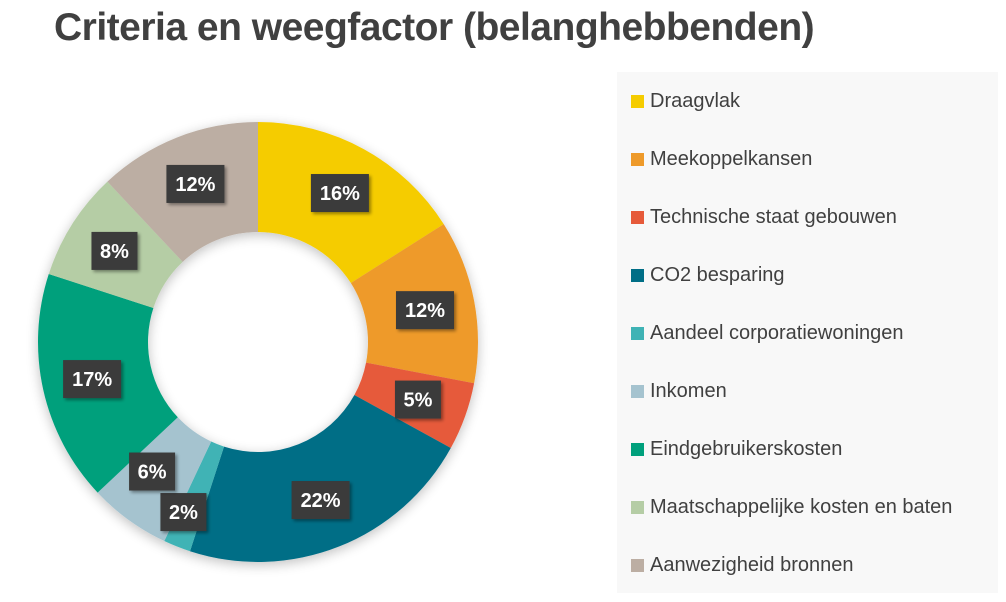  I want to click on data-label-text: 16%, so click(340, 194).